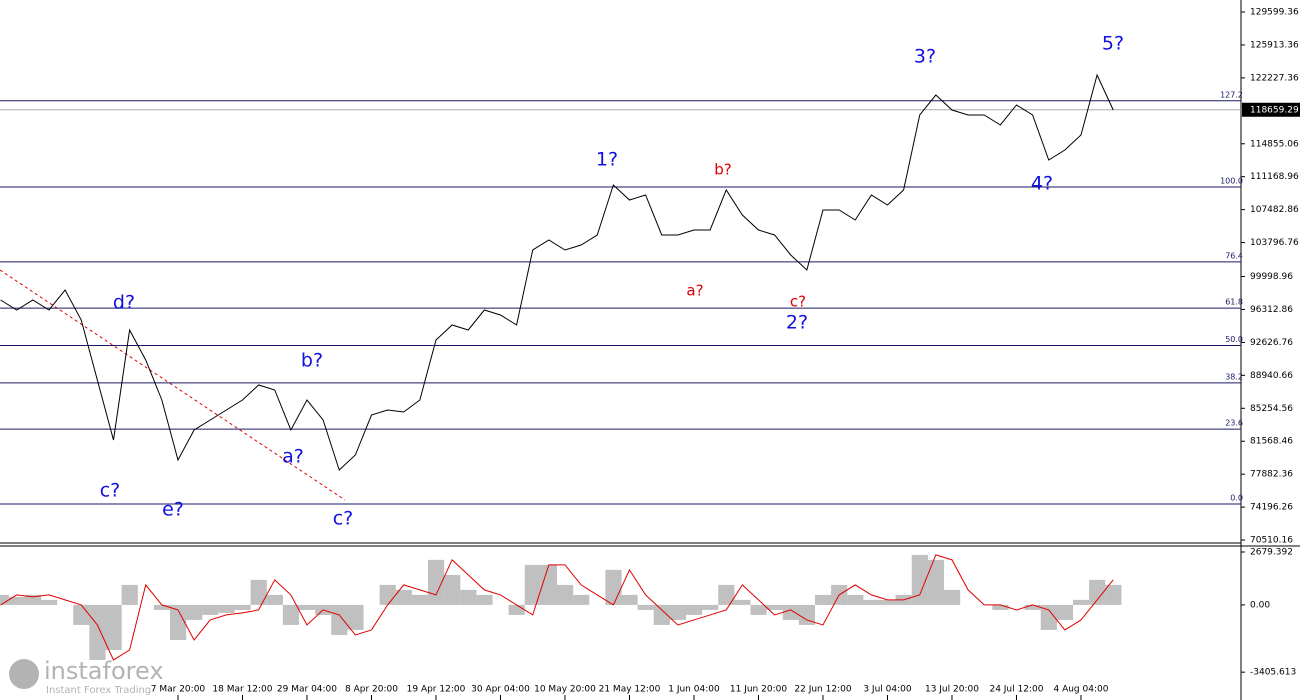 The width and height of the screenshot is (1300, 700). I want to click on indicator-tick-label: -3405.613, so click(1273, 673).